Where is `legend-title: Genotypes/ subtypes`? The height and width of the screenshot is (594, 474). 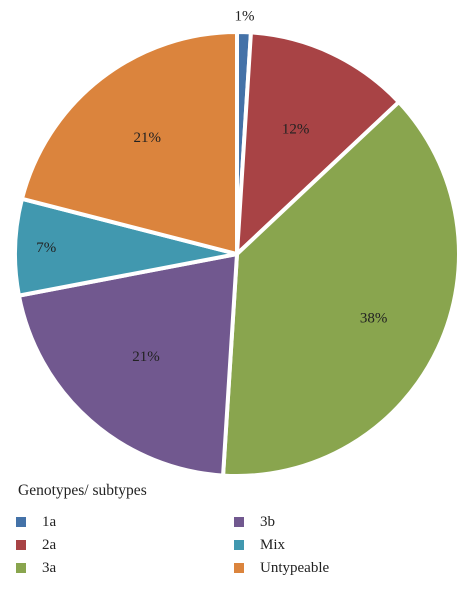 legend-title: Genotypes/ subtypes is located at coordinates (82, 490).